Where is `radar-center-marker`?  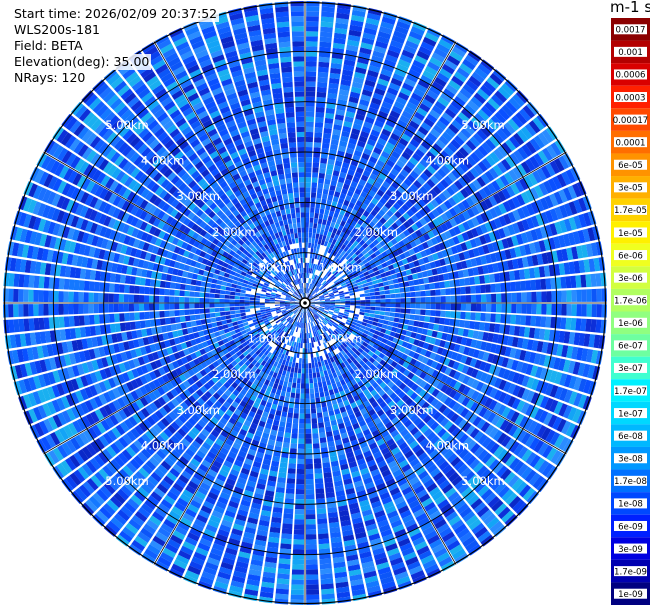
radar-center-marker is located at coordinates (305, 303).